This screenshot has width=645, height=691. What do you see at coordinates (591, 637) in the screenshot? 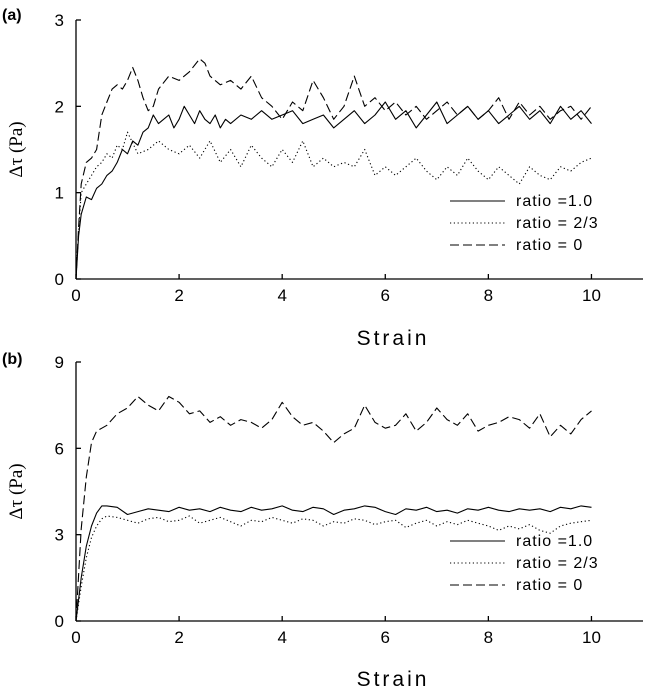
I see `panel-b-x-tick-label: 10` at bounding box center [591, 637].